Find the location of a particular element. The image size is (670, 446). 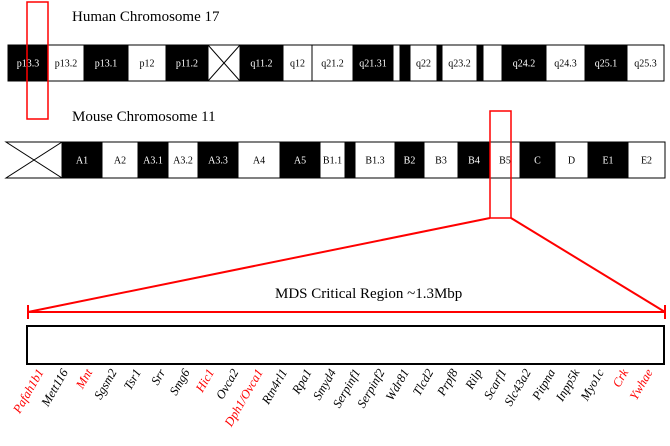

human-band-label: q25.3 is located at coordinates (645, 64).